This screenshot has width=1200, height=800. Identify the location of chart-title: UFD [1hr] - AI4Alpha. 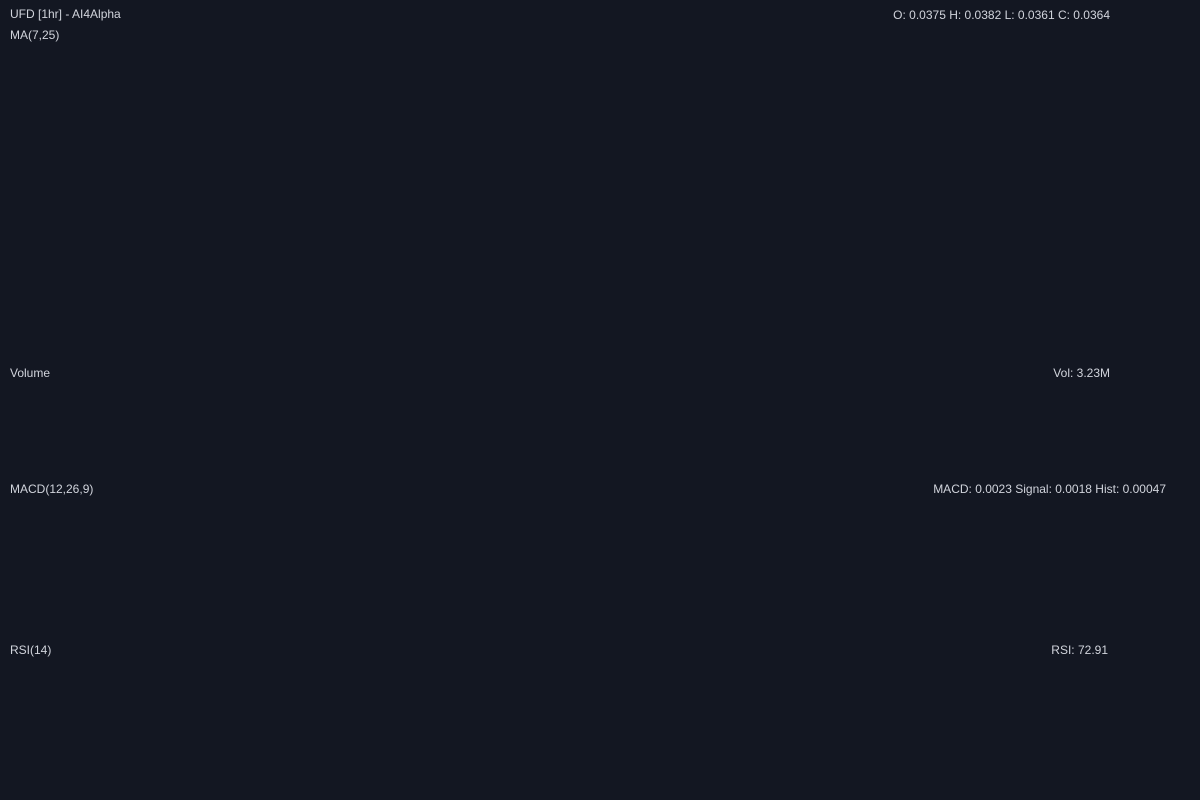
(65, 14).